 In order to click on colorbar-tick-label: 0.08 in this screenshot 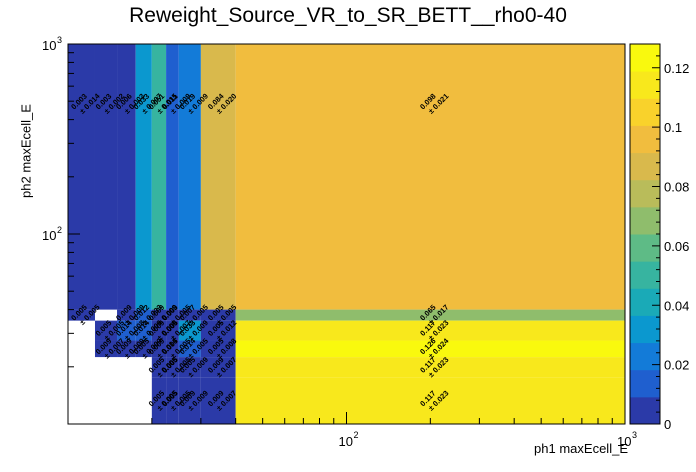, I will do `click(676, 187)`.